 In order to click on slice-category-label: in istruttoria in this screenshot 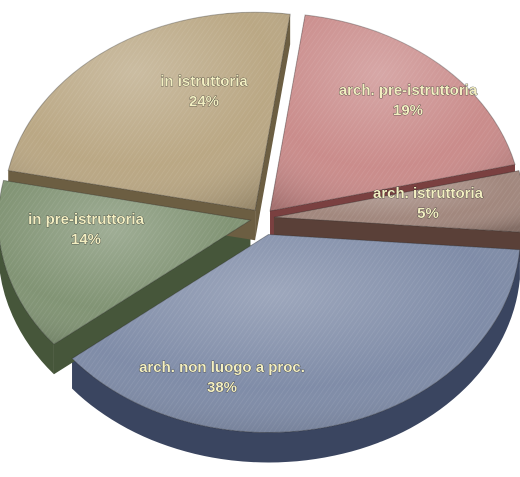, I will do `click(204, 81)`.